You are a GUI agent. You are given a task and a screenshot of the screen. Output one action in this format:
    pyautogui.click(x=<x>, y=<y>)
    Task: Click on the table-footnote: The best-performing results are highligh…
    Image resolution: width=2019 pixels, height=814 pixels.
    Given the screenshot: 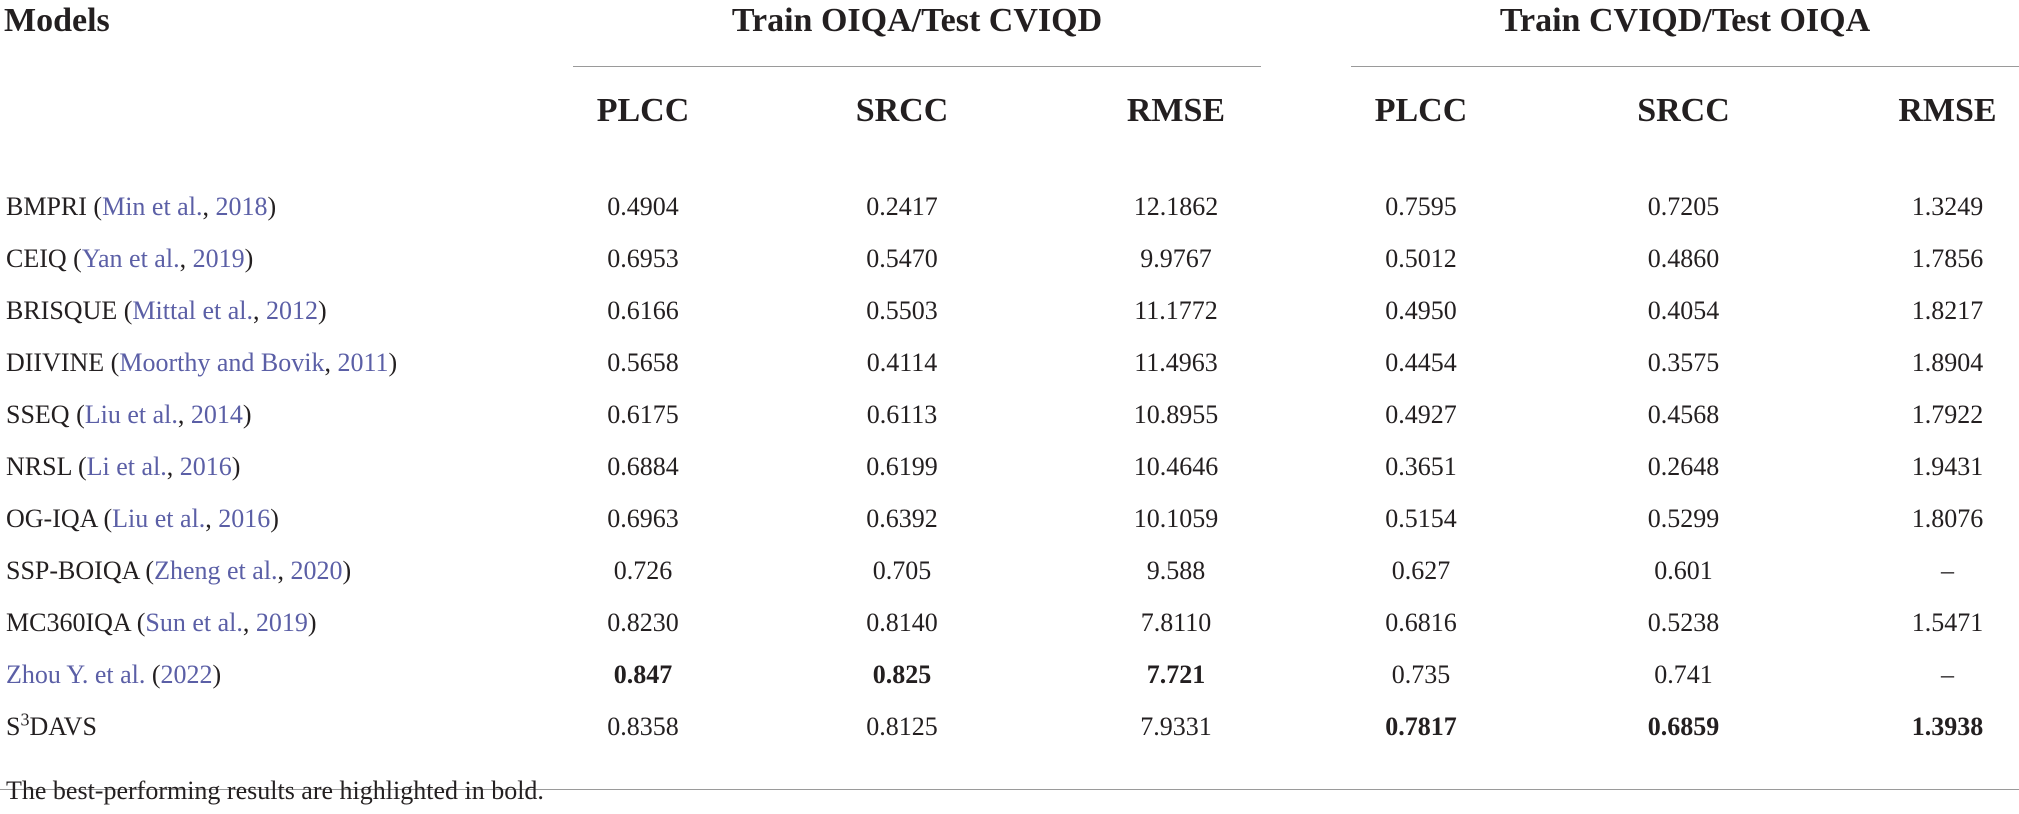 What is the action you would take?
    pyautogui.click(x=275, y=790)
    